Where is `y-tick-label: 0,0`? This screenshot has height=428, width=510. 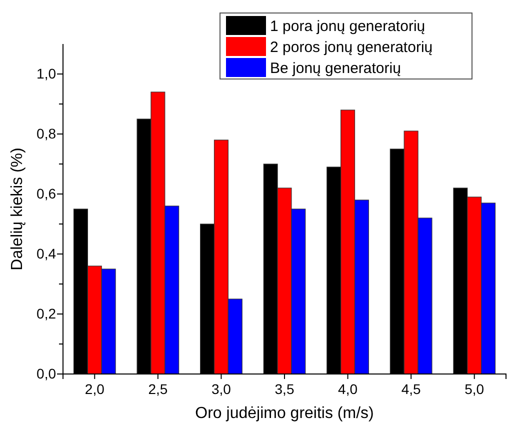
y-tick-label: 0,0 is located at coordinates (46, 373).